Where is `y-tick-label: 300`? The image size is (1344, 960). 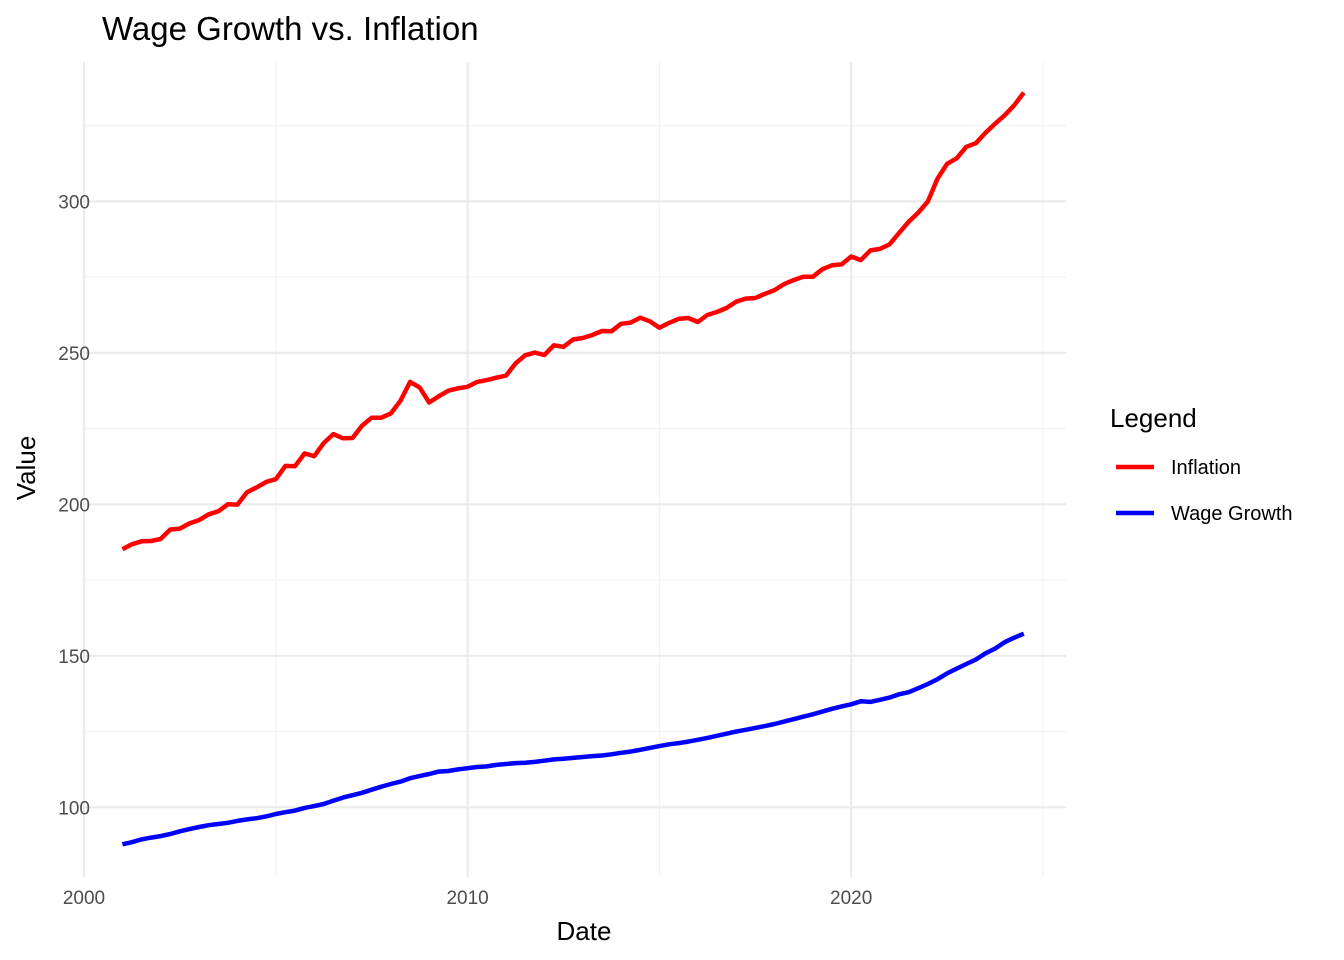
y-tick-label: 300 is located at coordinates (74, 202).